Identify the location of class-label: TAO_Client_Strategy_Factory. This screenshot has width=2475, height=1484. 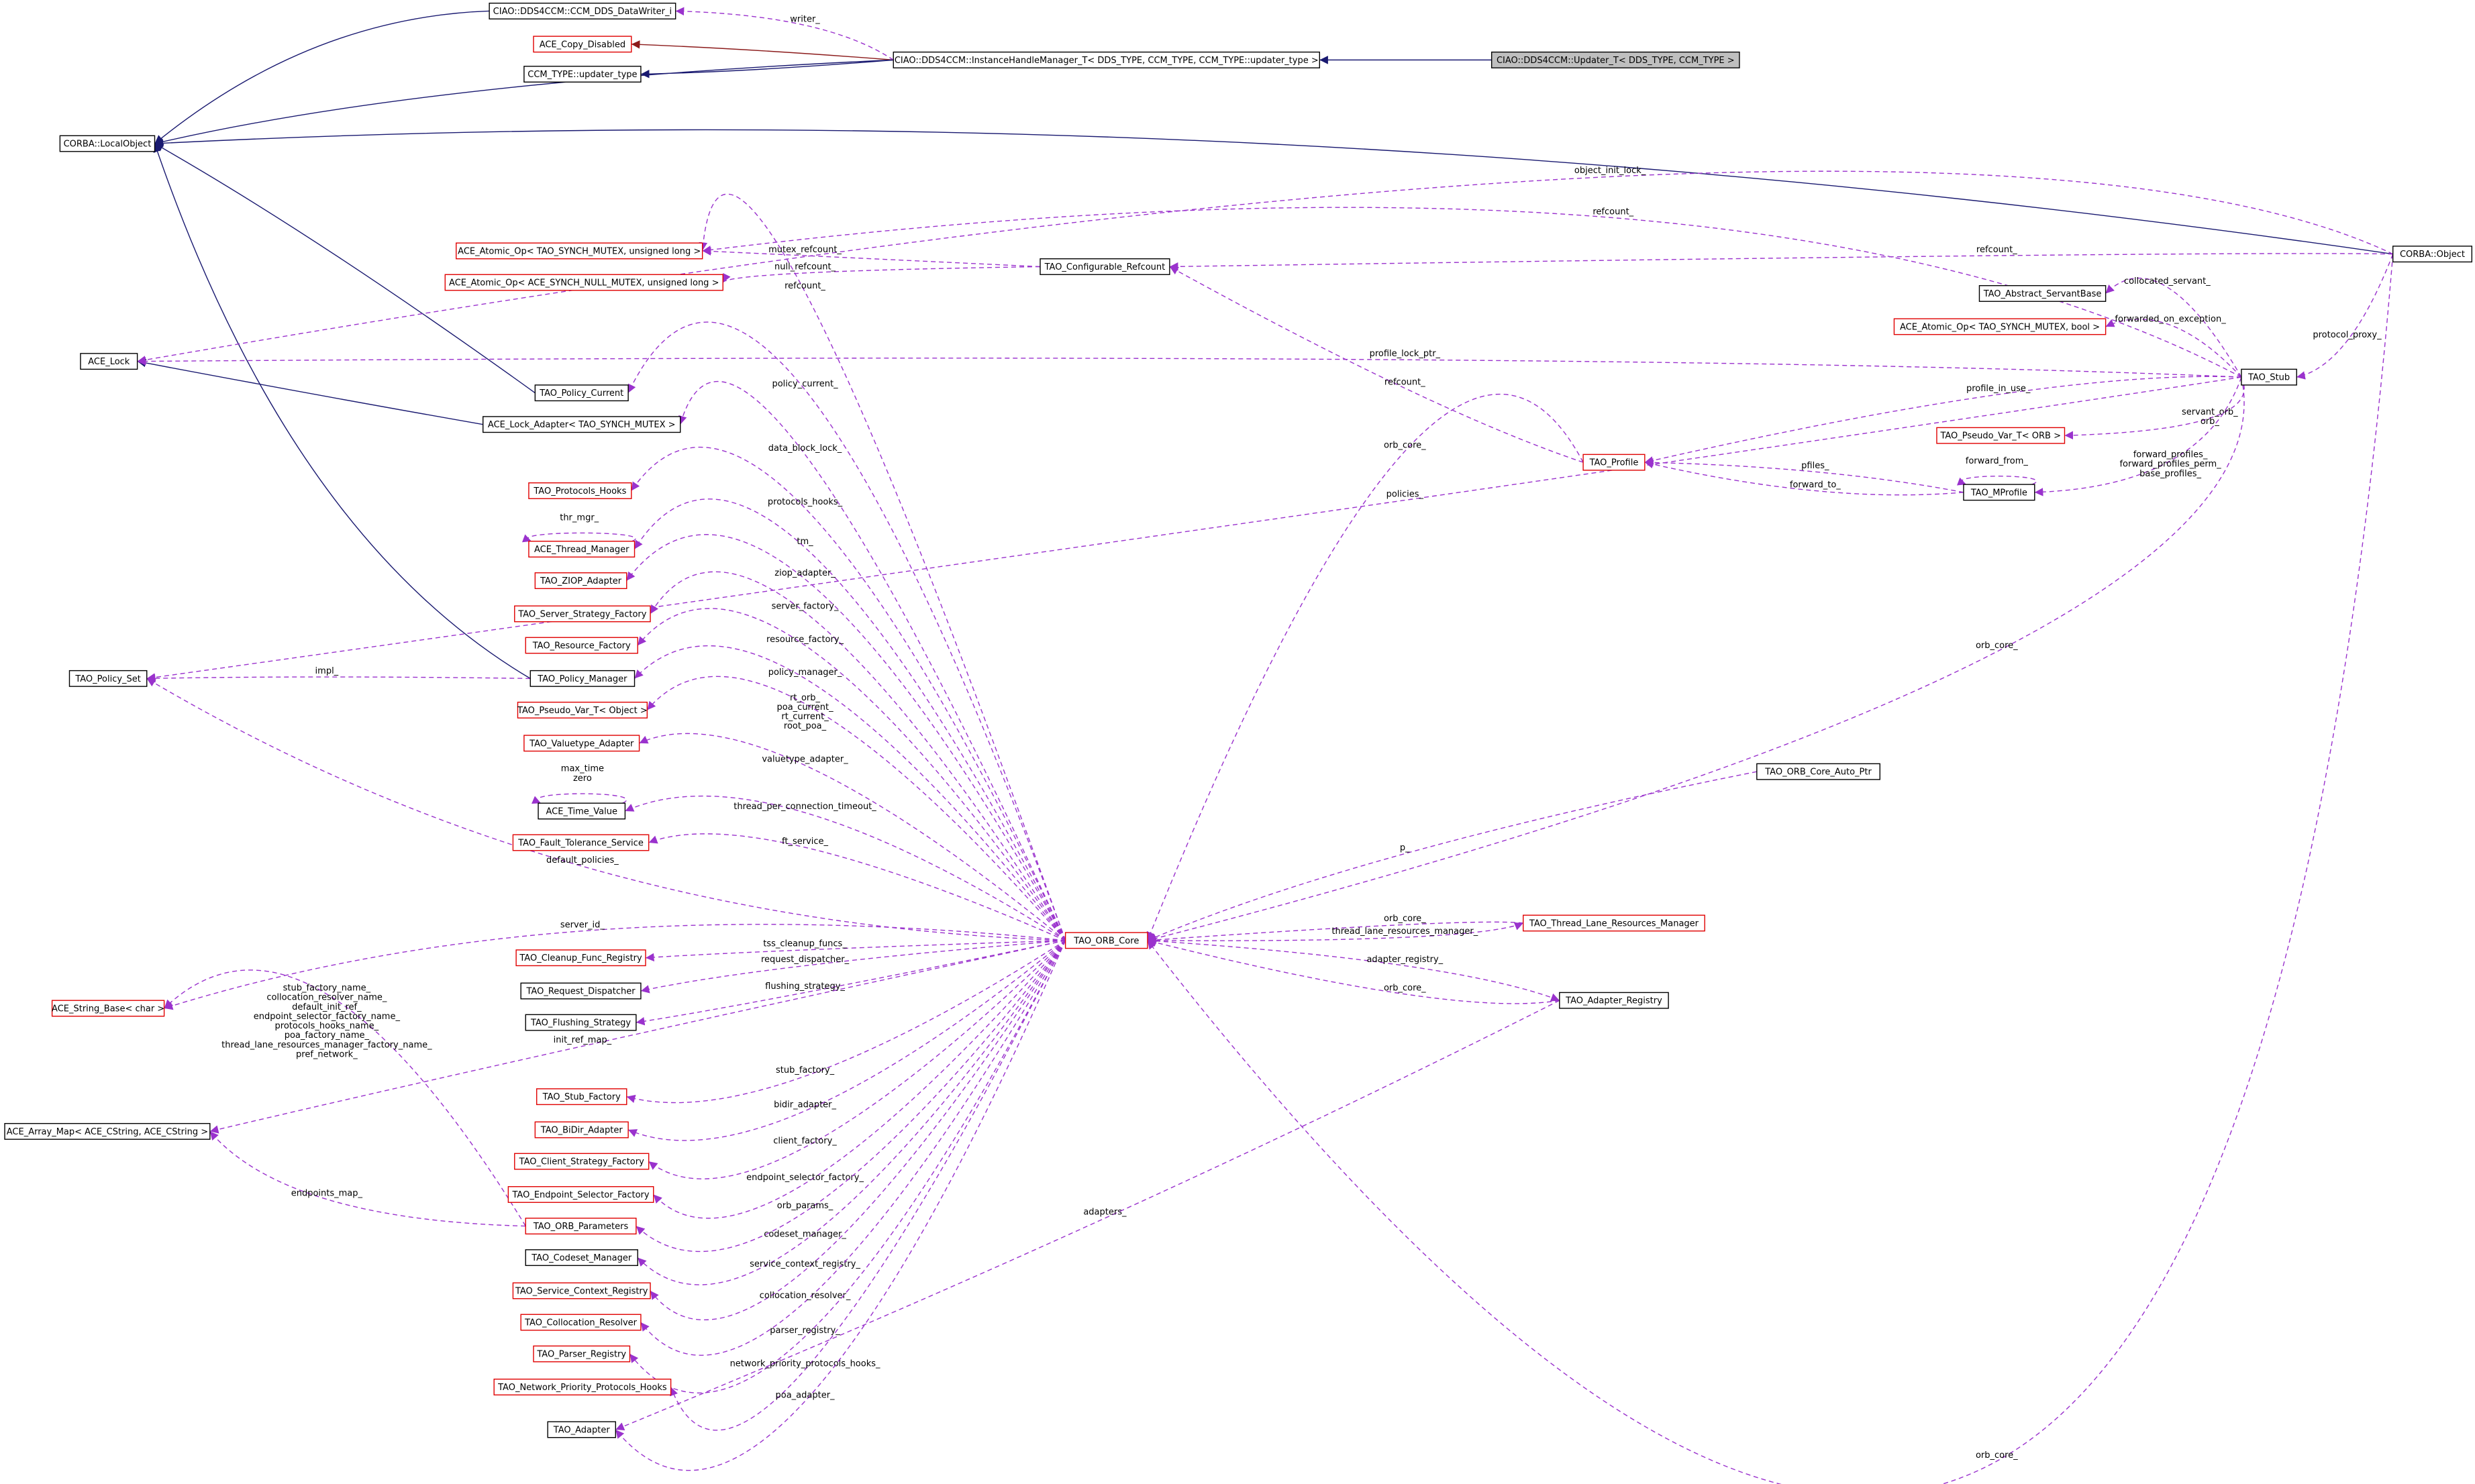
(581, 1162).